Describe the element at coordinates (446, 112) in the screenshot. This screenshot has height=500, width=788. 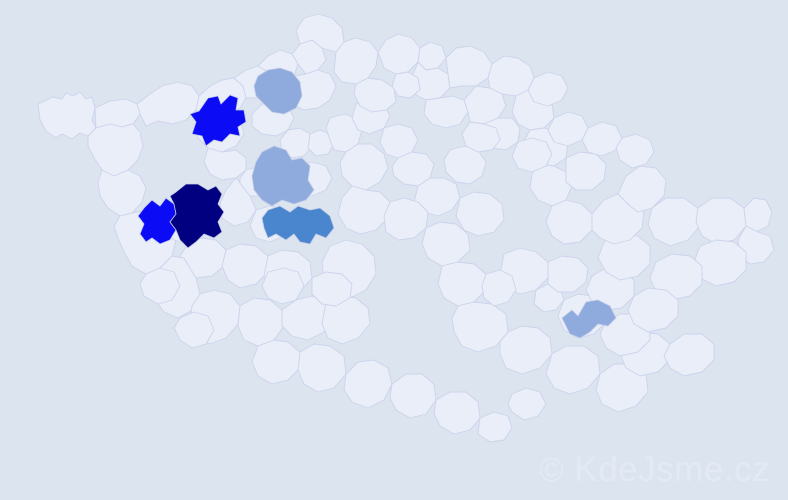
I see `district-jicin` at that location.